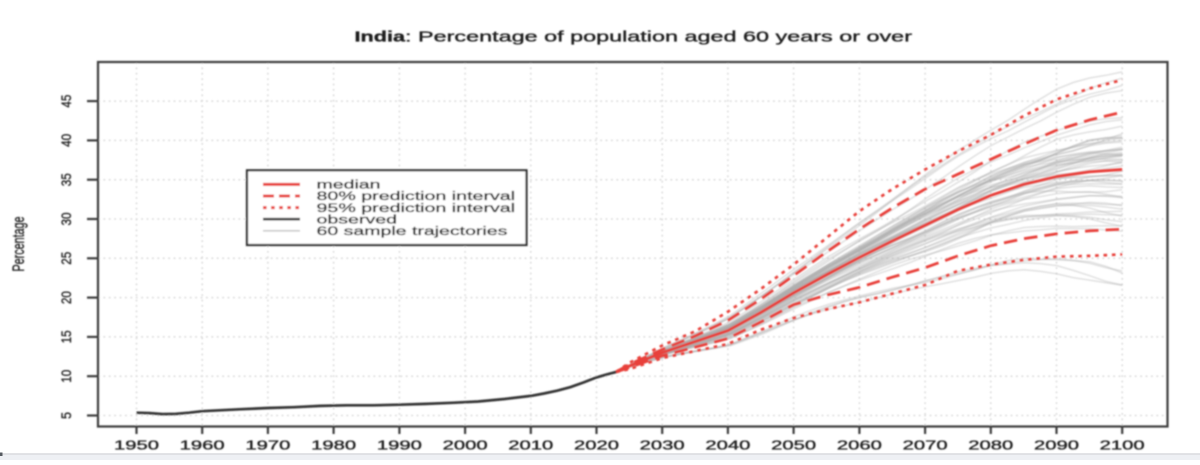 The width and height of the screenshot is (1200, 465). What do you see at coordinates (990, 446) in the screenshot?
I see `svg-text: 2080` at bounding box center [990, 446].